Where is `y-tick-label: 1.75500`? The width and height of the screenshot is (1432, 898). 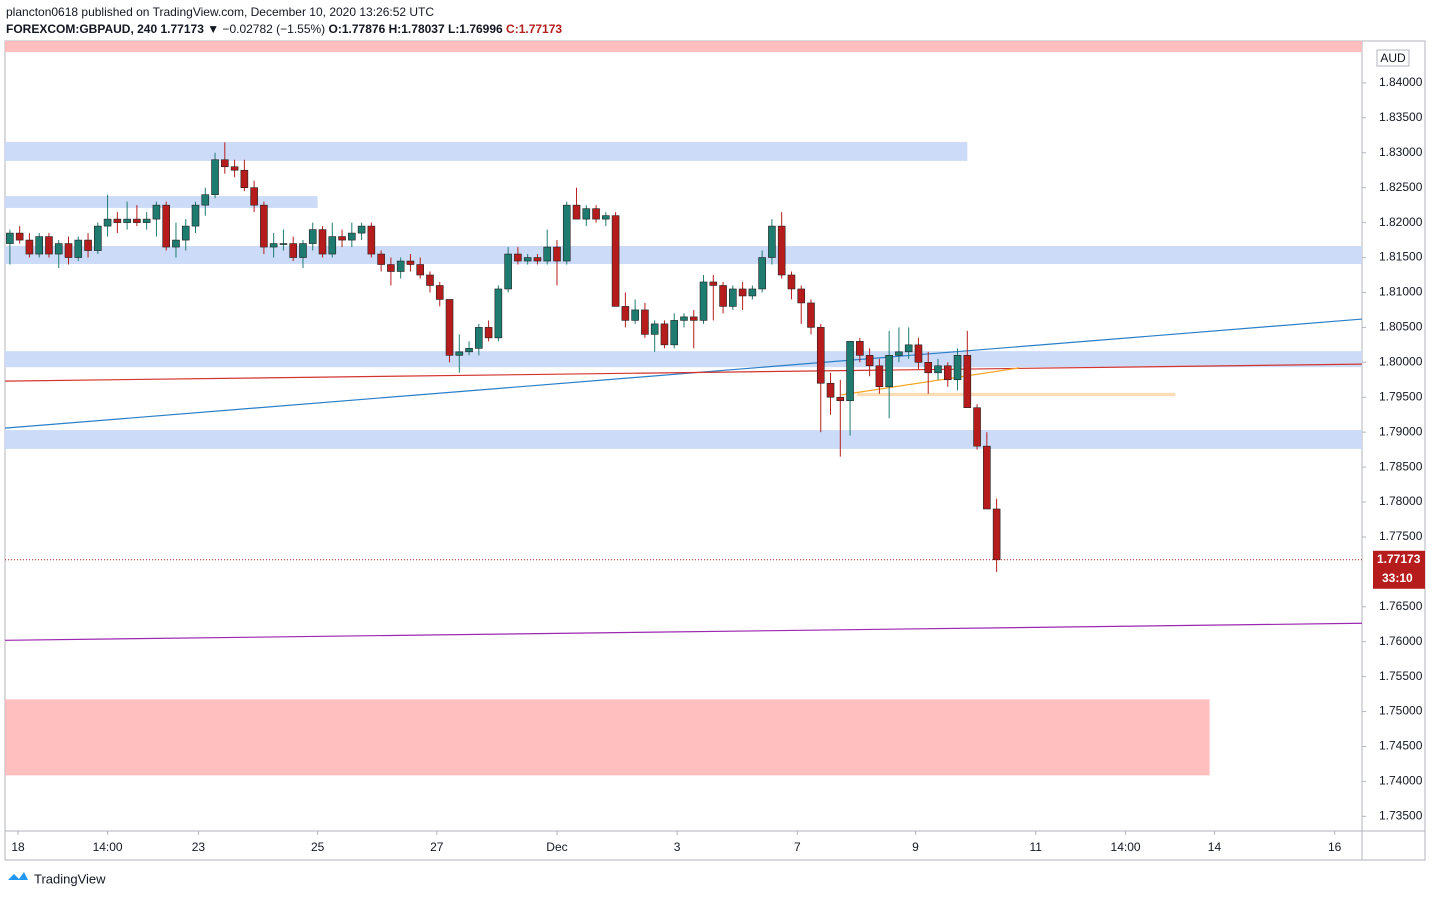
y-tick-label: 1.75500 is located at coordinates (1401, 676).